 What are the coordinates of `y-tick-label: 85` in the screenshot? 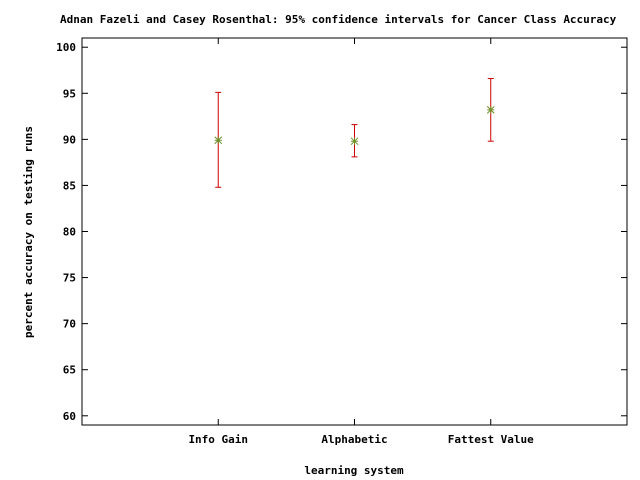 It's located at (69, 185).